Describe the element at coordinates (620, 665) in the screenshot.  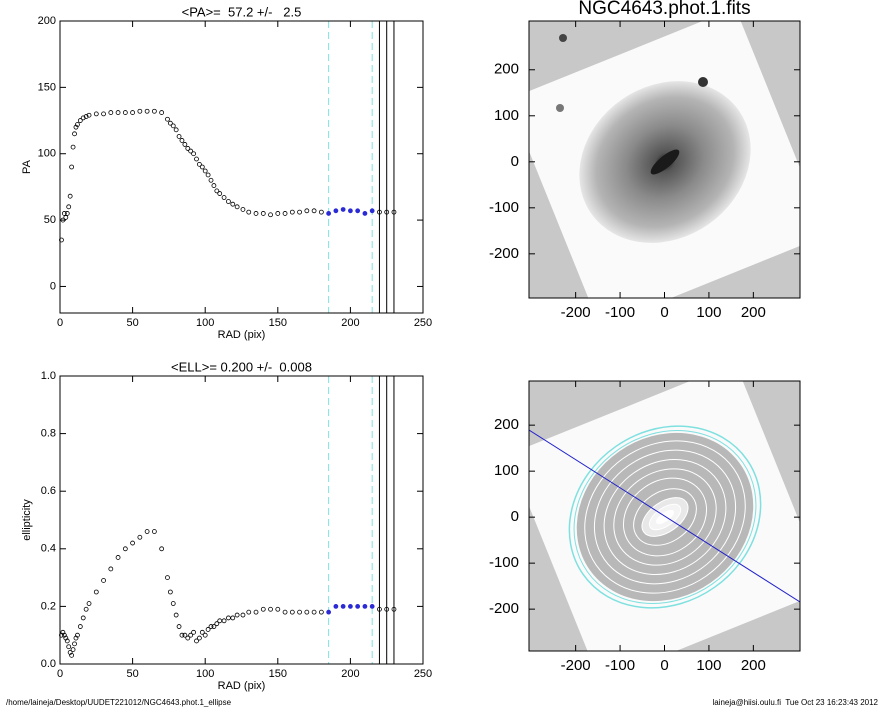
I see `x-tick-label: -100` at that location.